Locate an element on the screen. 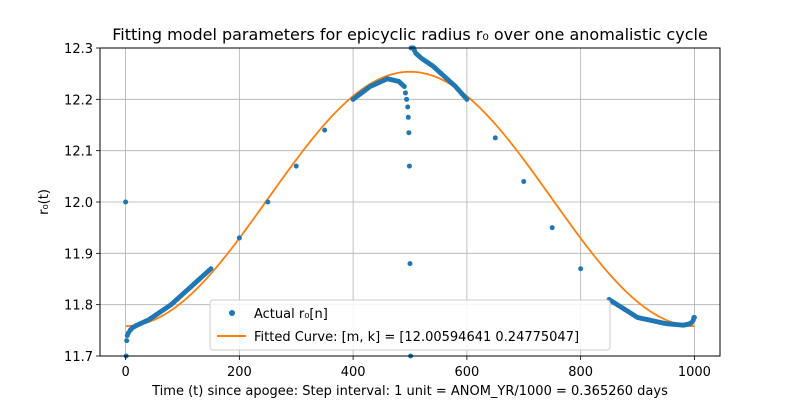  x-tick-label: 0 is located at coordinates (125, 372).